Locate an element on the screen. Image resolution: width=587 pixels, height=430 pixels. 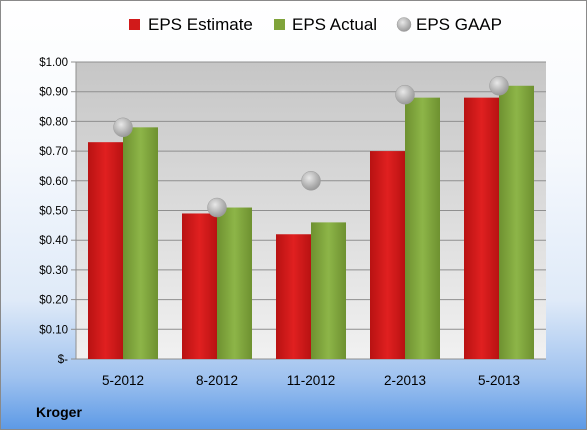
y-tick-label: $0.70 is located at coordinates (53, 152).